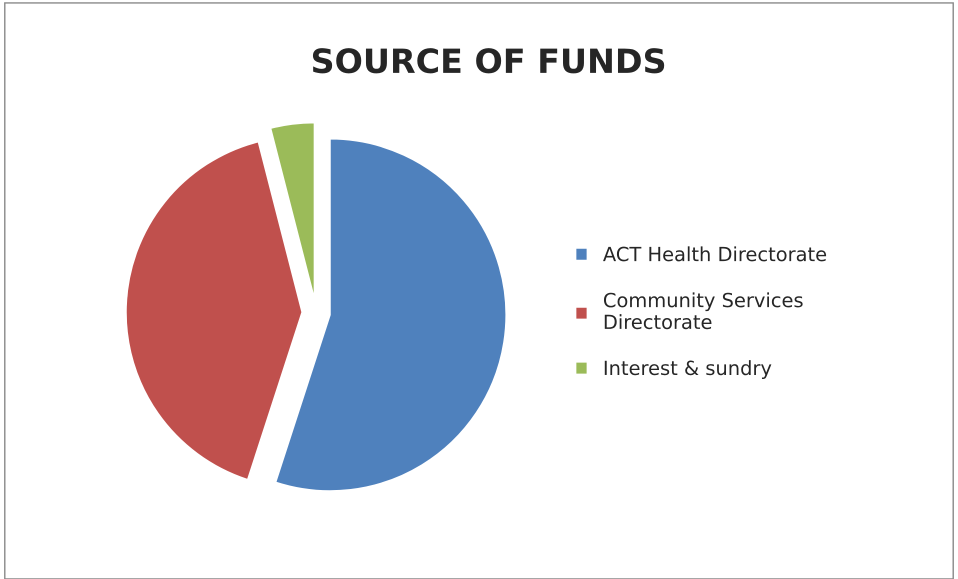 This screenshot has width=958, height=579. What do you see at coordinates (714, 254) in the screenshot?
I see `legend-label: ACT Health Directorate` at bounding box center [714, 254].